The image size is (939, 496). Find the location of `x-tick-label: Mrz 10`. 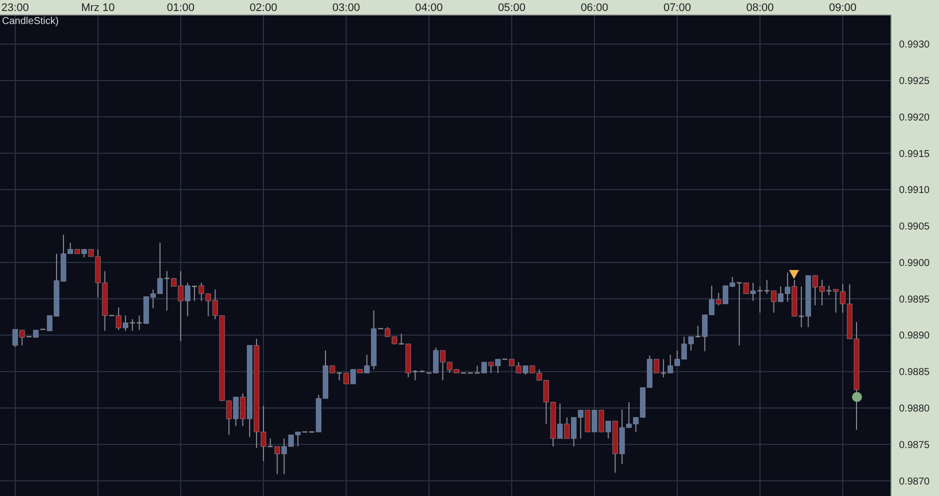

x-tick-label: Mrz 10 is located at coordinates (98, 8).